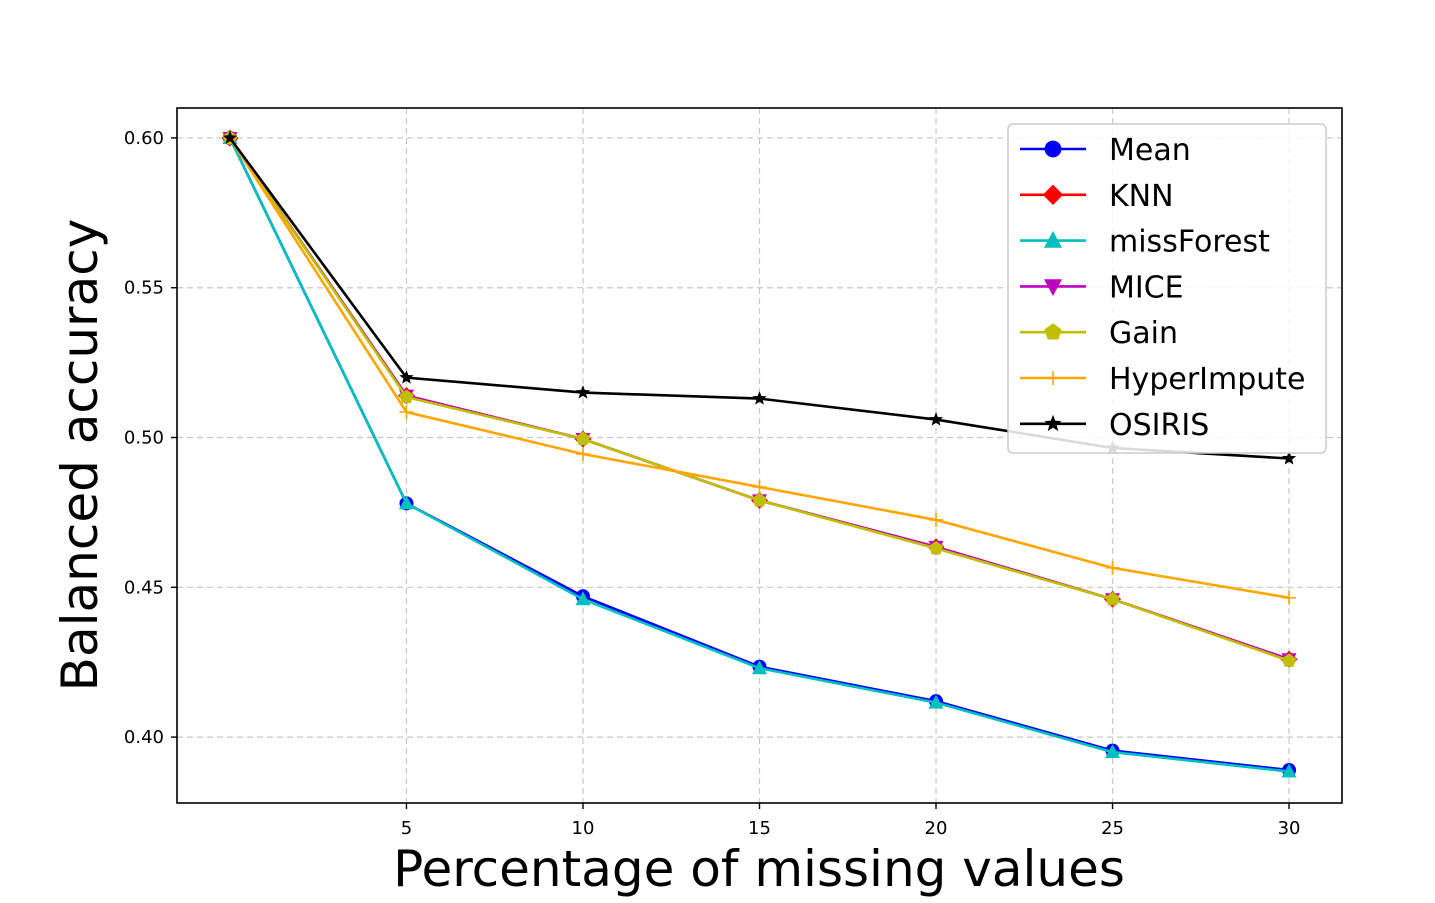 Image resolution: width=1435 pixels, height=903 pixels. What do you see at coordinates (144, 737) in the screenshot?
I see `y-tick-label: 0.40` at bounding box center [144, 737].